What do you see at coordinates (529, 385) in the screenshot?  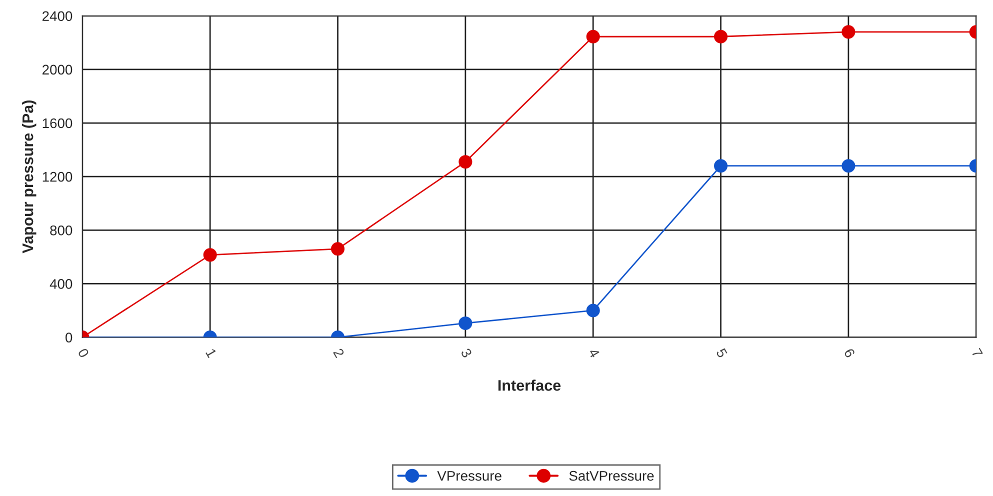 I see `x-axis-title: Interface` at bounding box center [529, 385].